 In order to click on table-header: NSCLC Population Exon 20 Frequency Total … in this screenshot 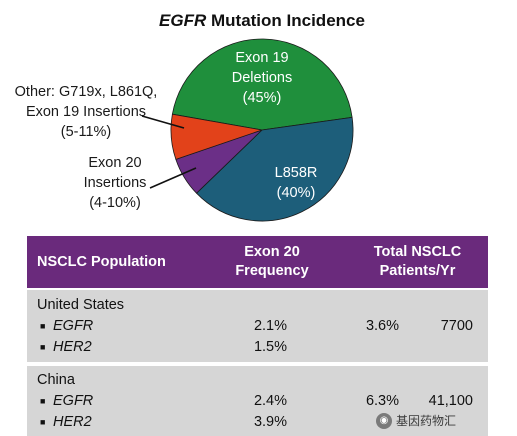, I will do `click(257, 262)`.